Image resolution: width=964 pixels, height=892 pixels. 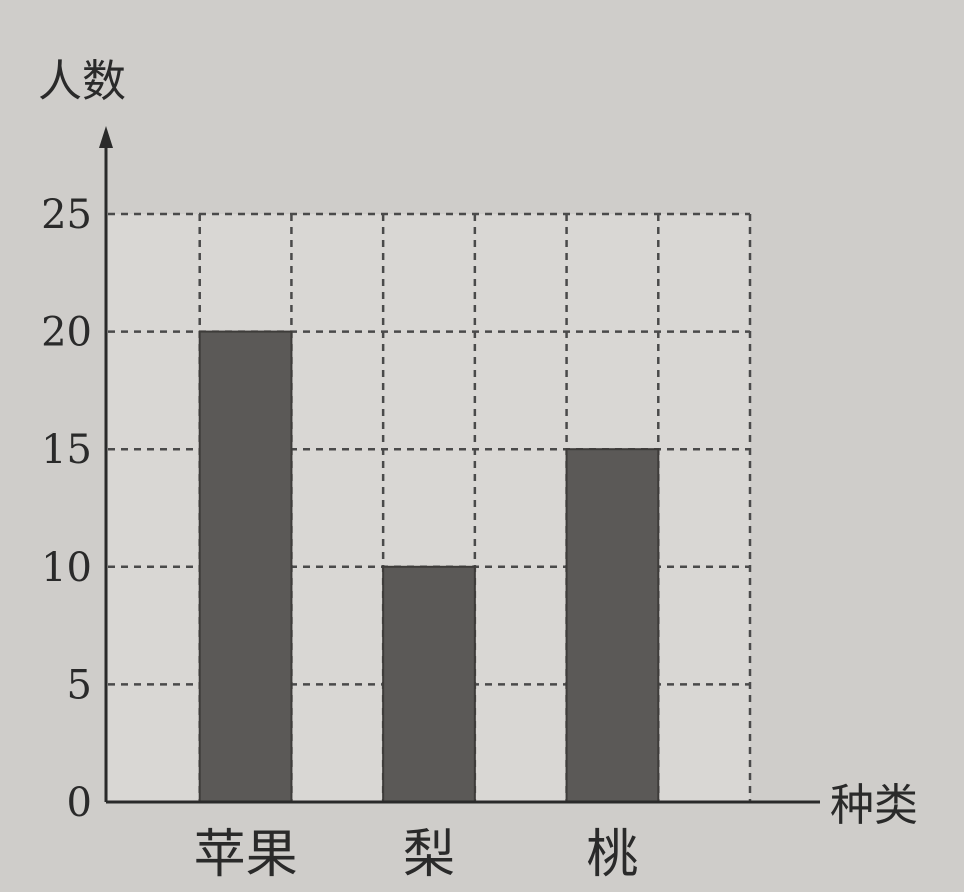 I want to click on y-axis-title: 人数, so click(x=82, y=81).